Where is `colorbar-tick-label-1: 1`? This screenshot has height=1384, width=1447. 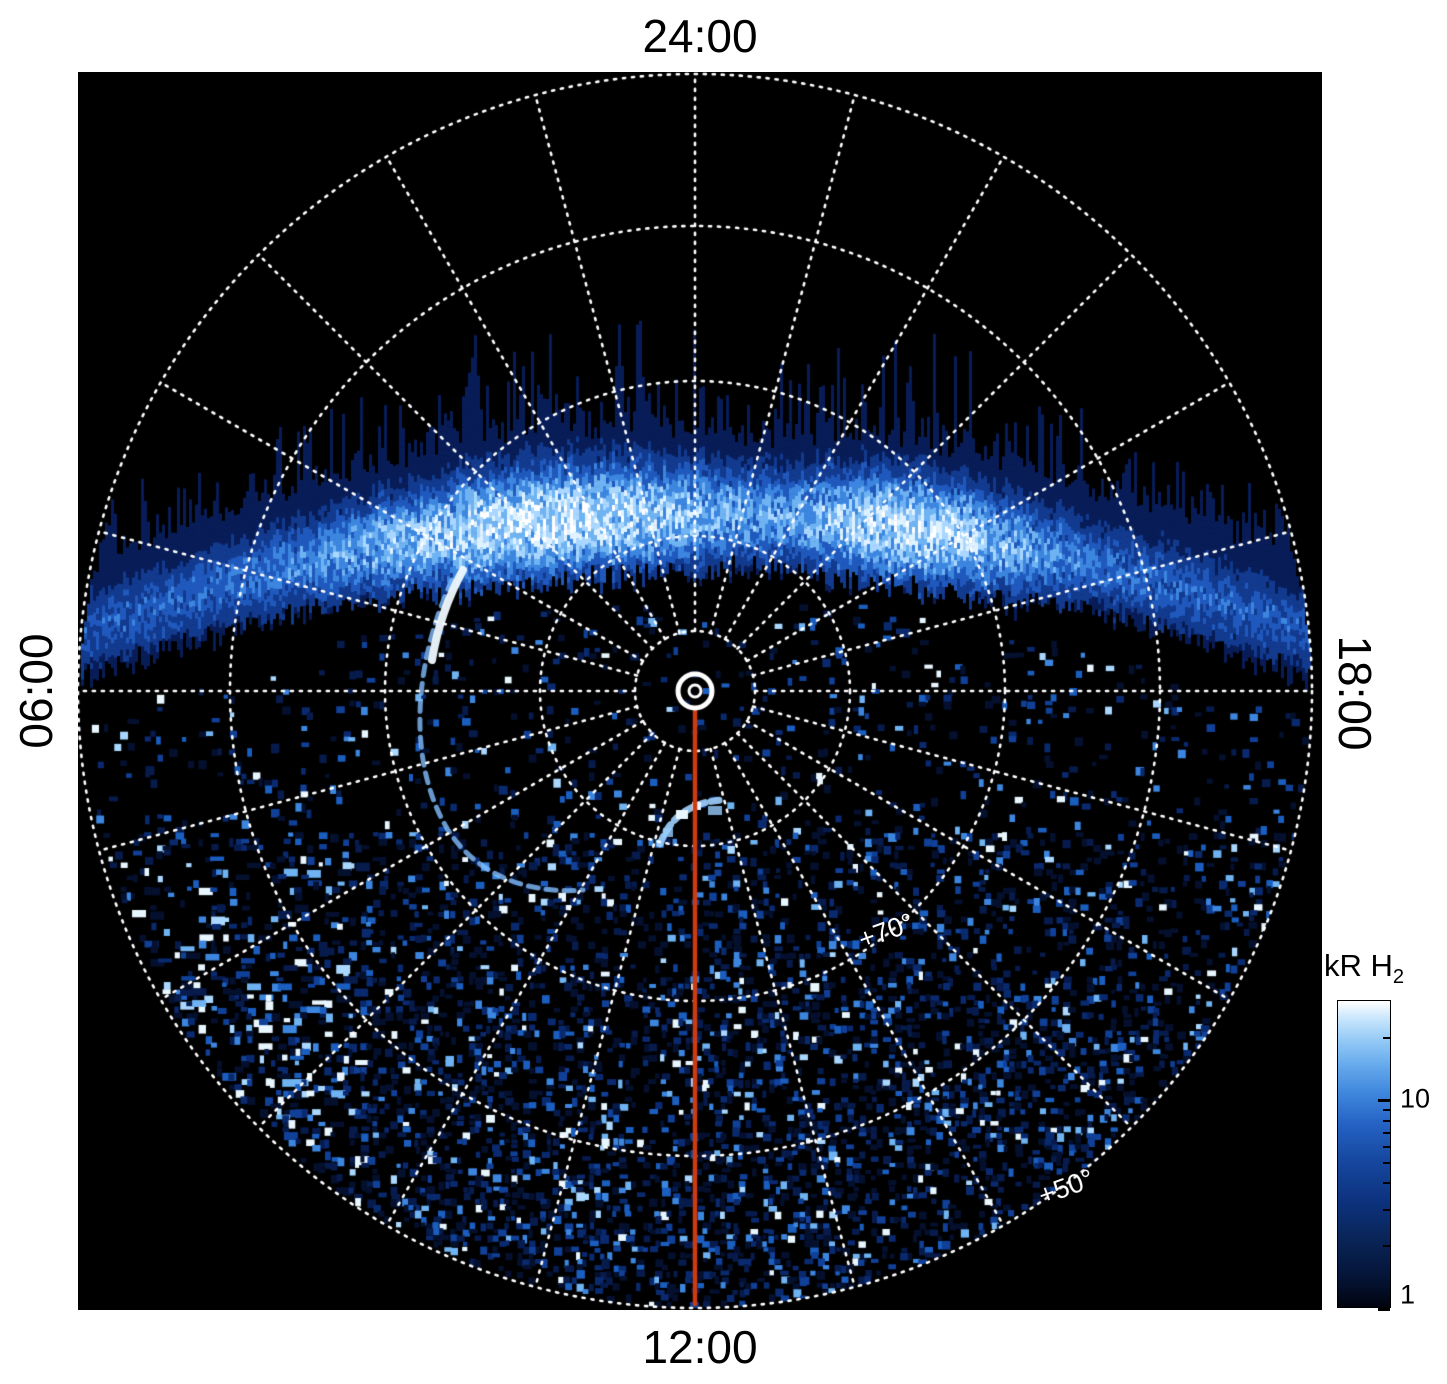
colorbar-tick-label-1: 1 is located at coordinates (1408, 1294).